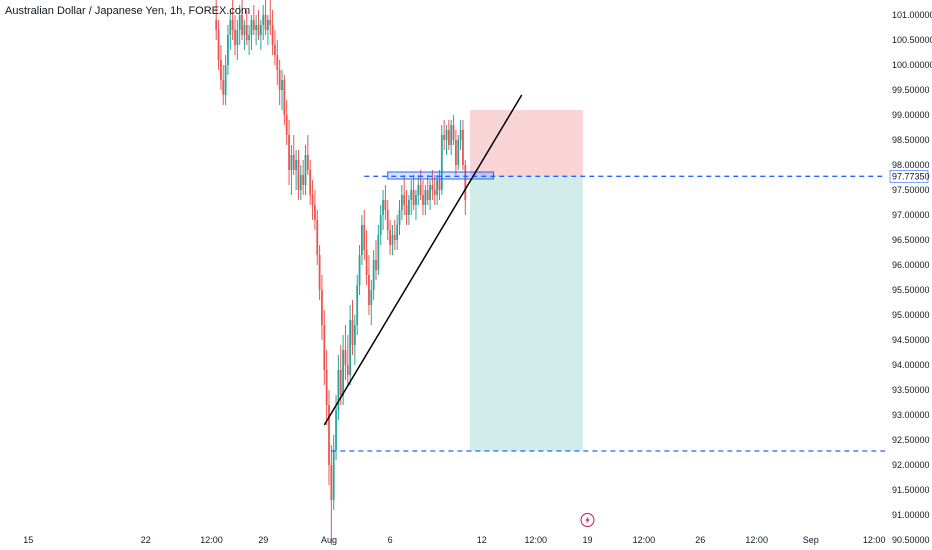 This screenshot has height=550, width=932. What do you see at coordinates (28, 540) in the screenshot?
I see `time-tick-label: 15` at bounding box center [28, 540].